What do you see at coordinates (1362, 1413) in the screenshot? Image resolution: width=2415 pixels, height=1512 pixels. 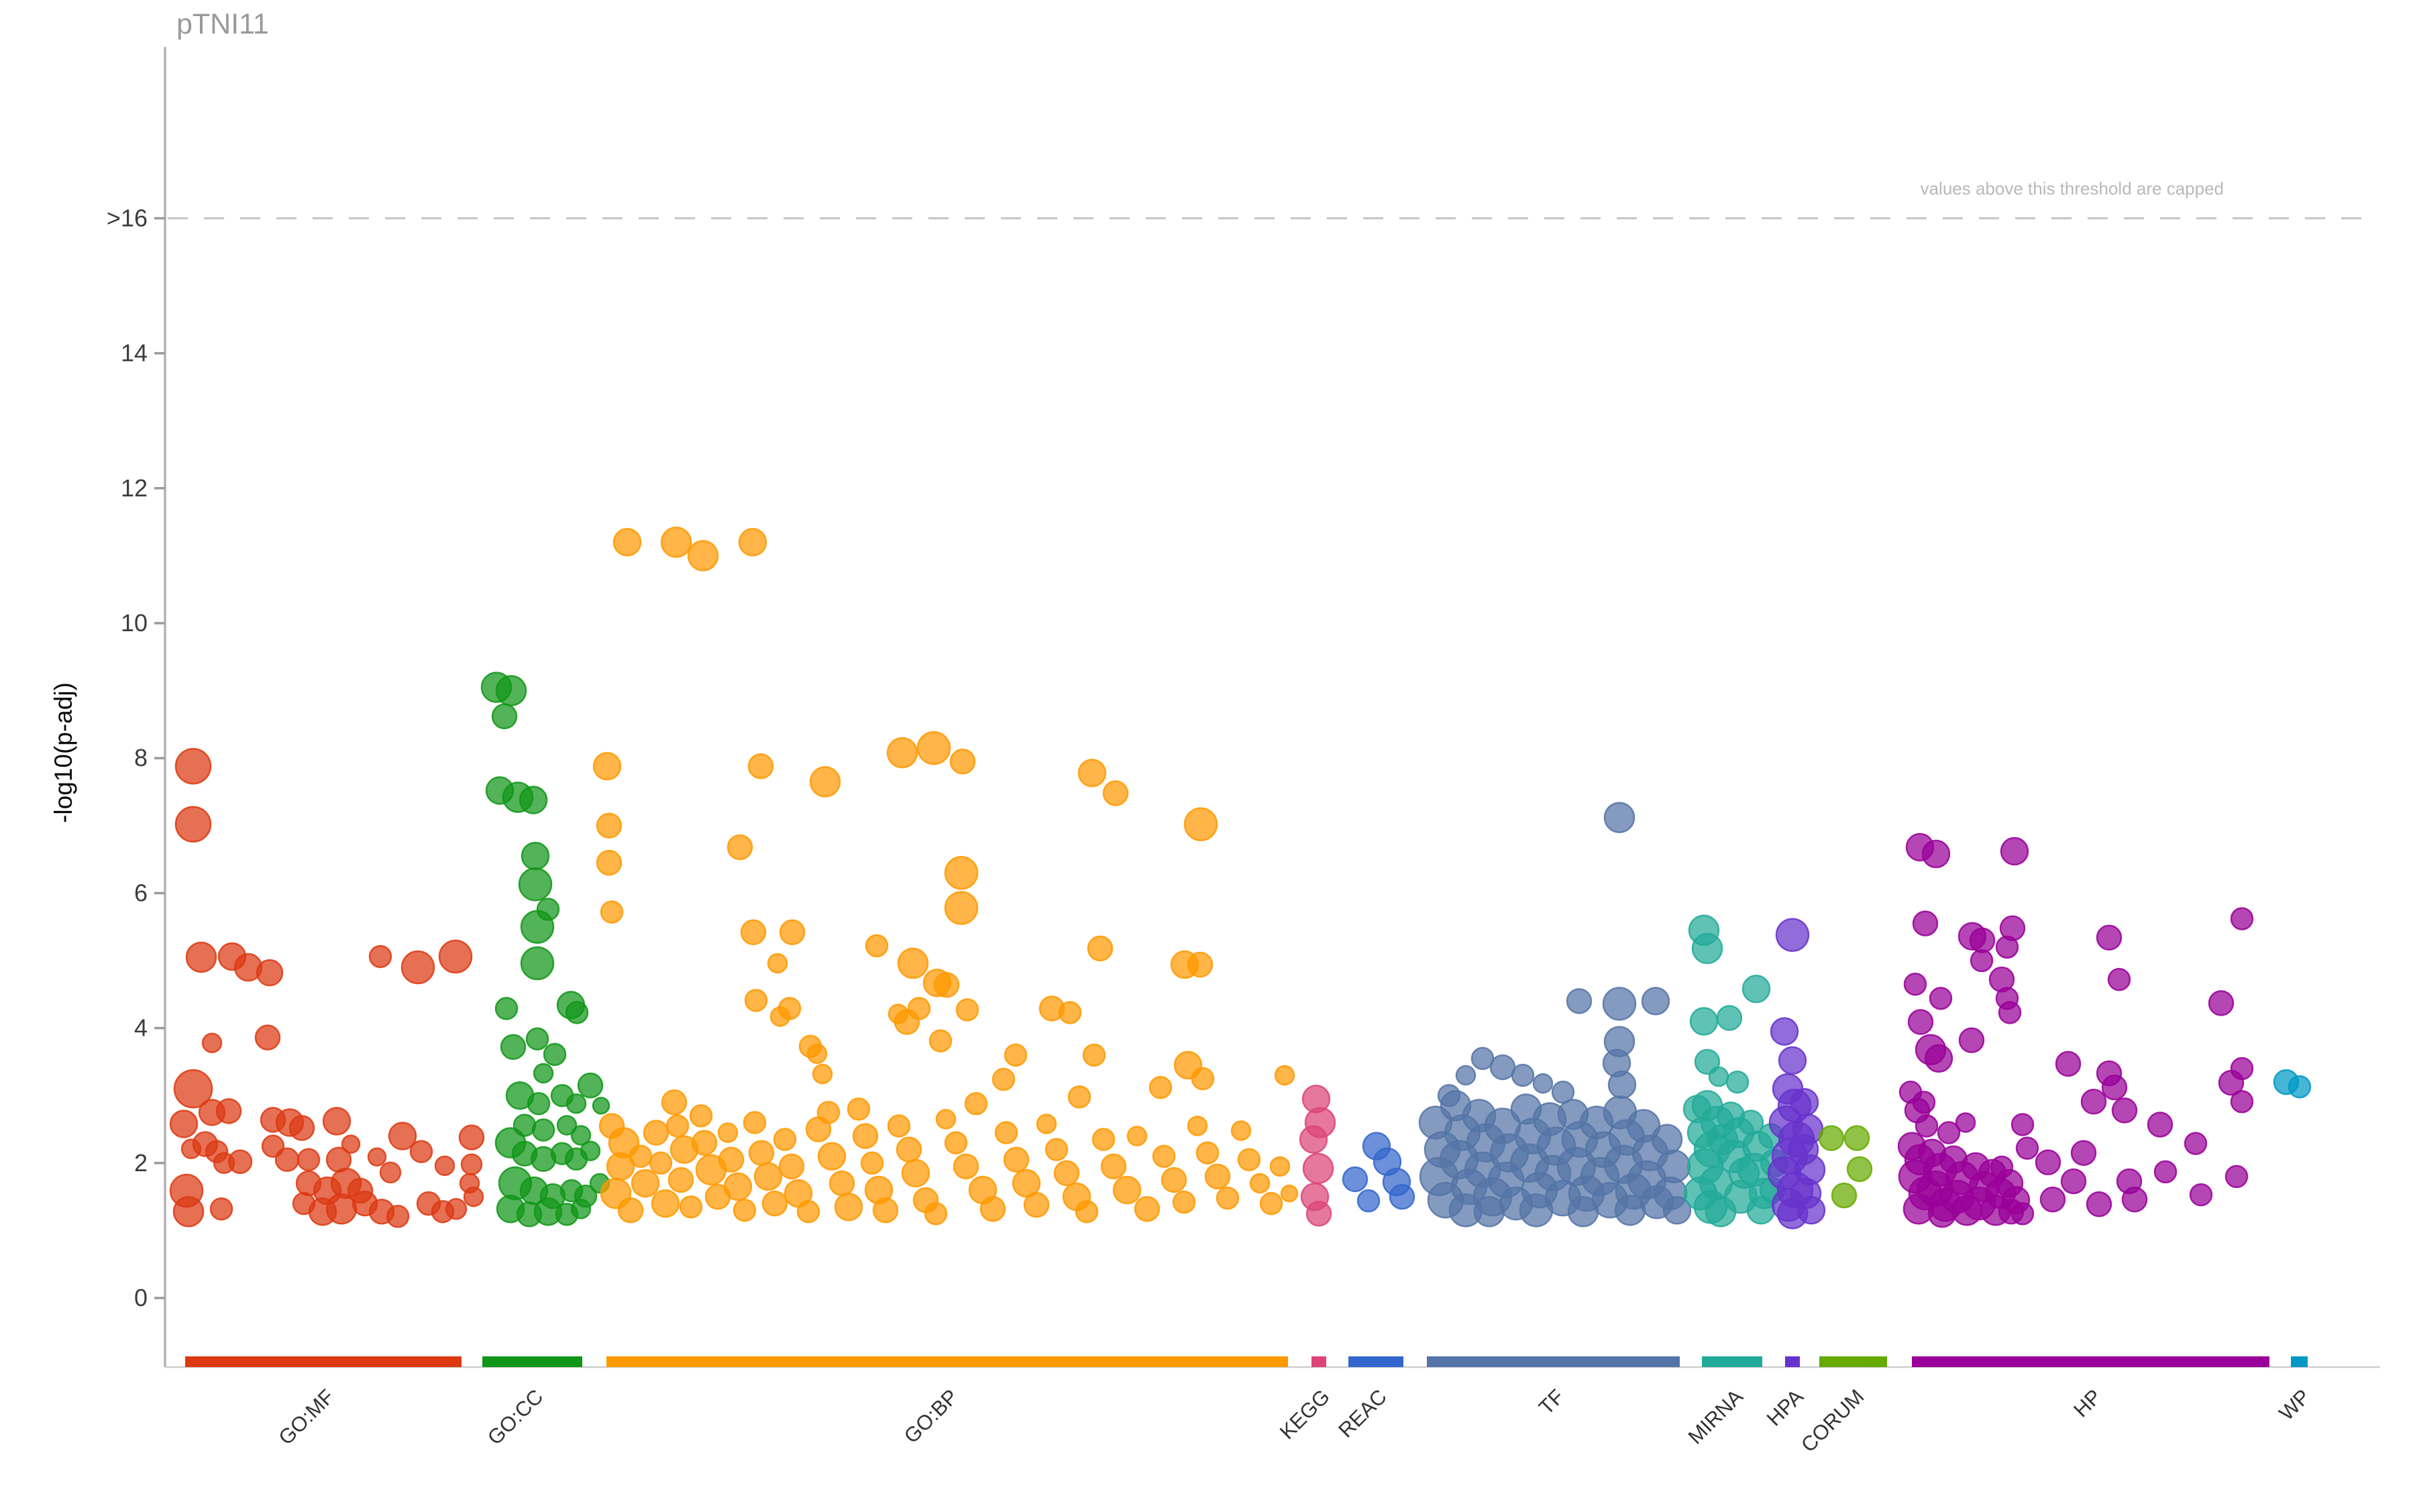 I see `x-category-label-REAC: REAC` at bounding box center [1362, 1413].